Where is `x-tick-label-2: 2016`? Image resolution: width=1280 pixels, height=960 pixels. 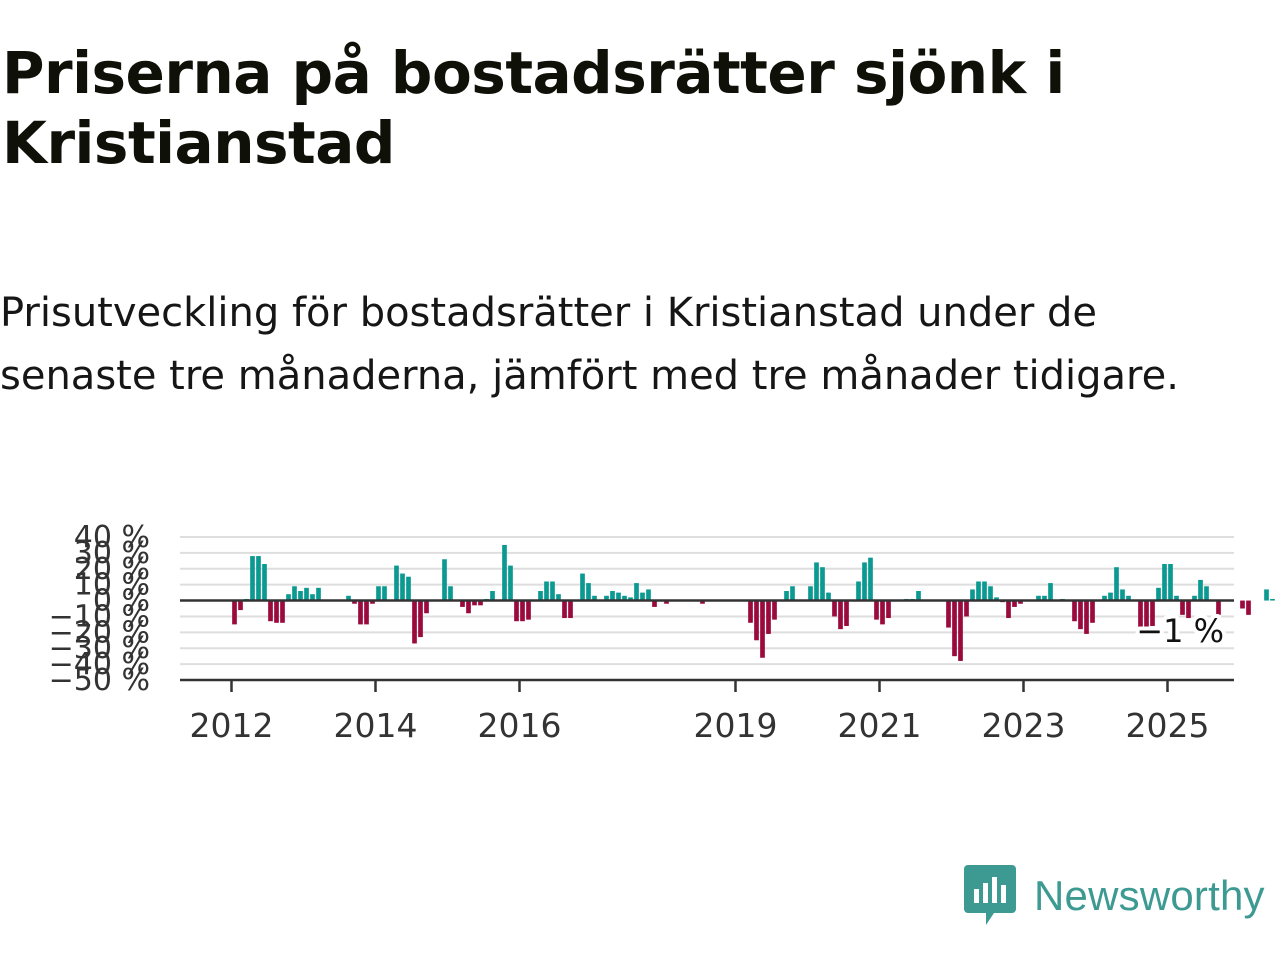 x-tick-label-2: 2016 is located at coordinates (520, 725).